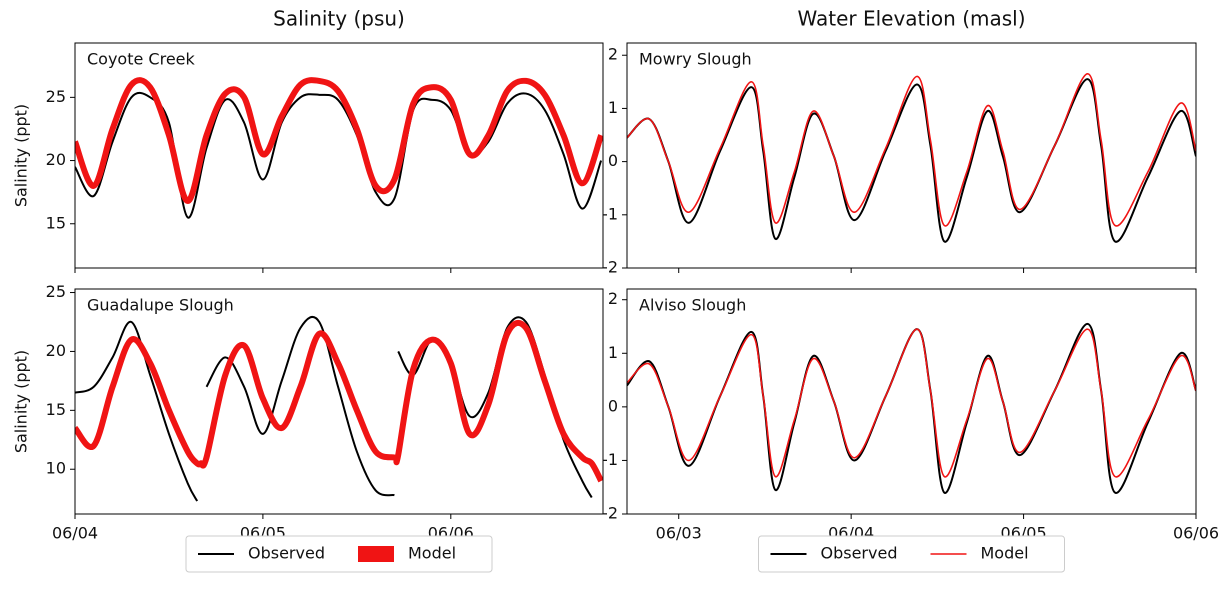  What do you see at coordinates (141, 59) in the screenshot?
I see `station-label: Coyote Creek` at bounding box center [141, 59].